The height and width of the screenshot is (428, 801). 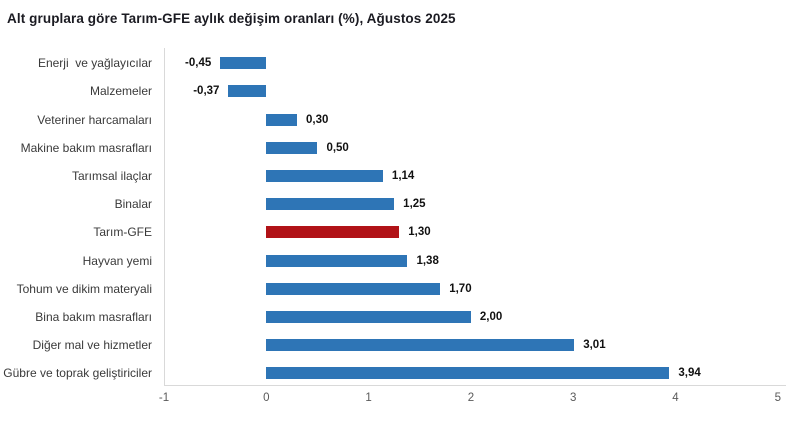 What do you see at coordinates (164, 216) in the screenshot?
I see `y-axis-line` at bounding box center [164, 216].